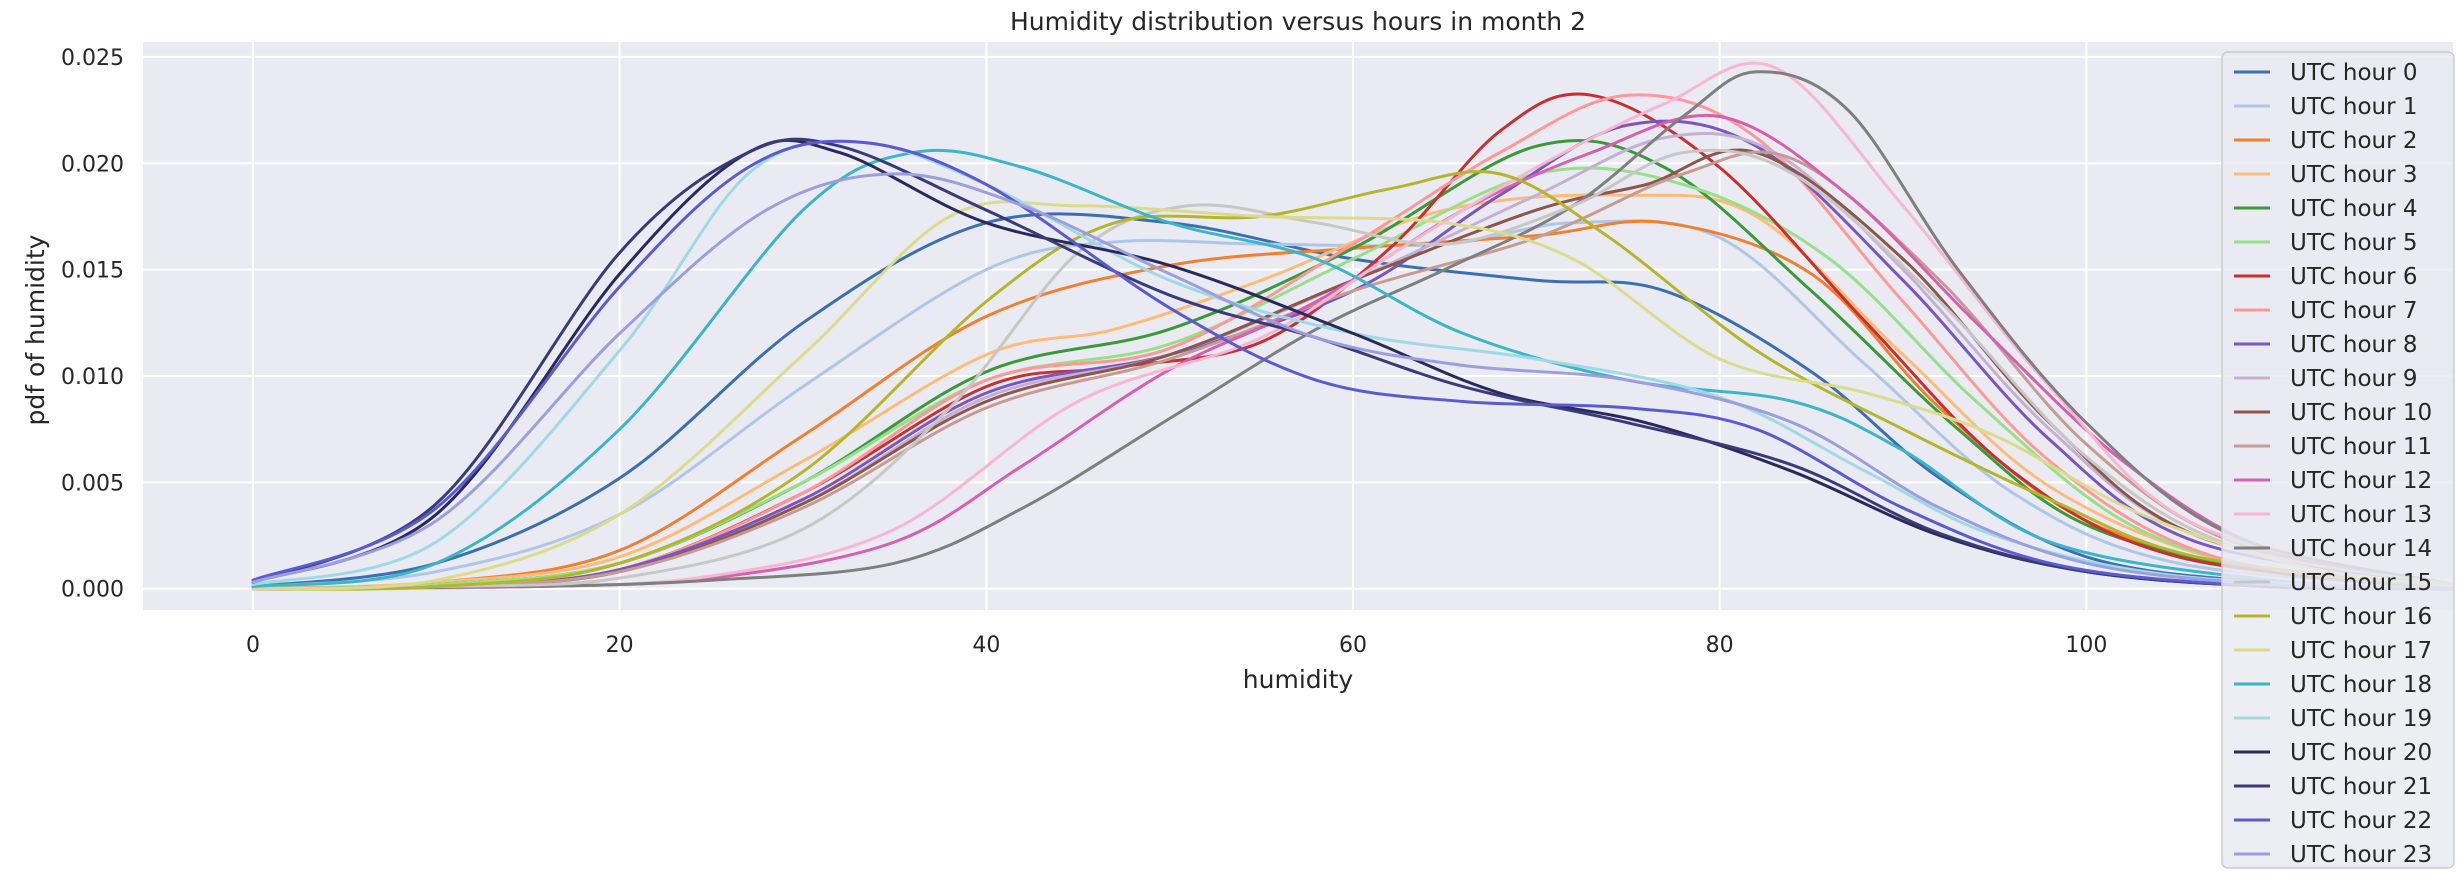  I want to click on legend-label: UTC hour 20, so click(2361, 753).